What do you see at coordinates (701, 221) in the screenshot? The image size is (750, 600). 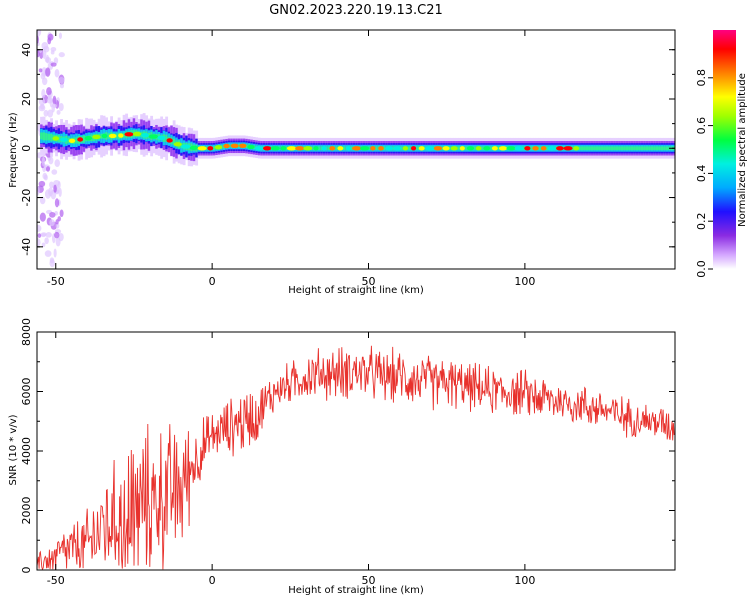 I see `colorbar-tick-label: 0.2` at bounding box center [701, 221].